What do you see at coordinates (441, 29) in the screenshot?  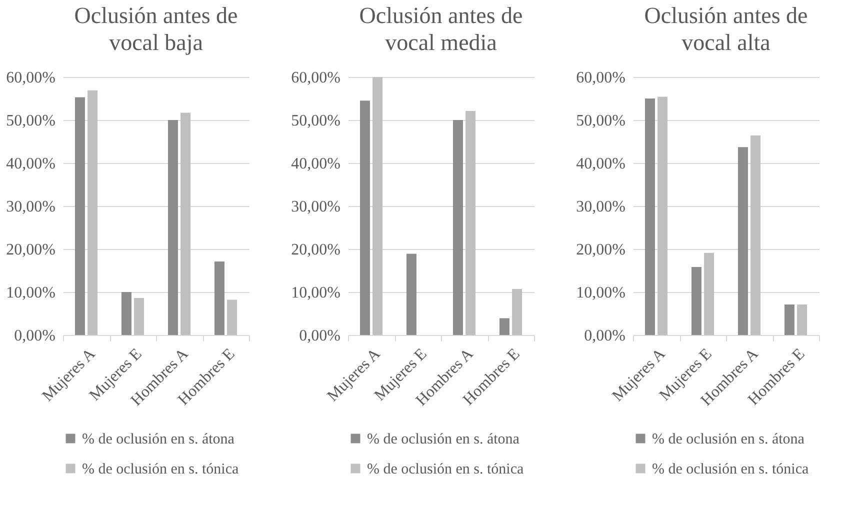 I see `chart-title: Oclusión antes de vocal media` at bounding box center [441, 29].